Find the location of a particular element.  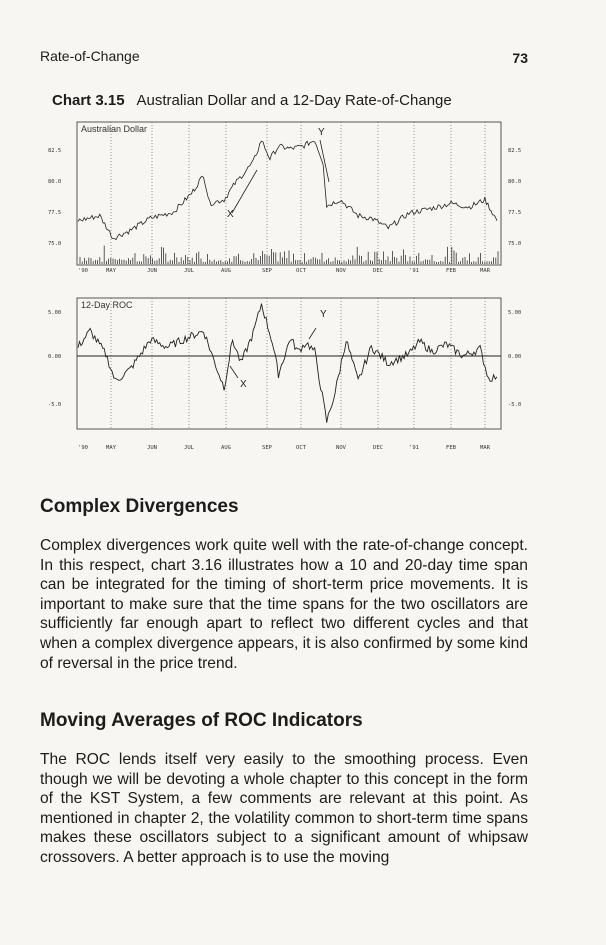

roc-line is located at coordinates (287, 363).